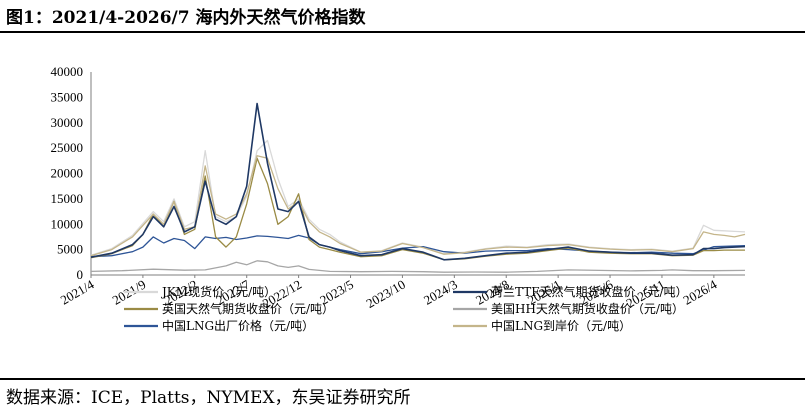  What do you see at coordinates (67, 198) in the screenshot?
I see `y-tick-label: 15000` at bounding box center [67, 198].